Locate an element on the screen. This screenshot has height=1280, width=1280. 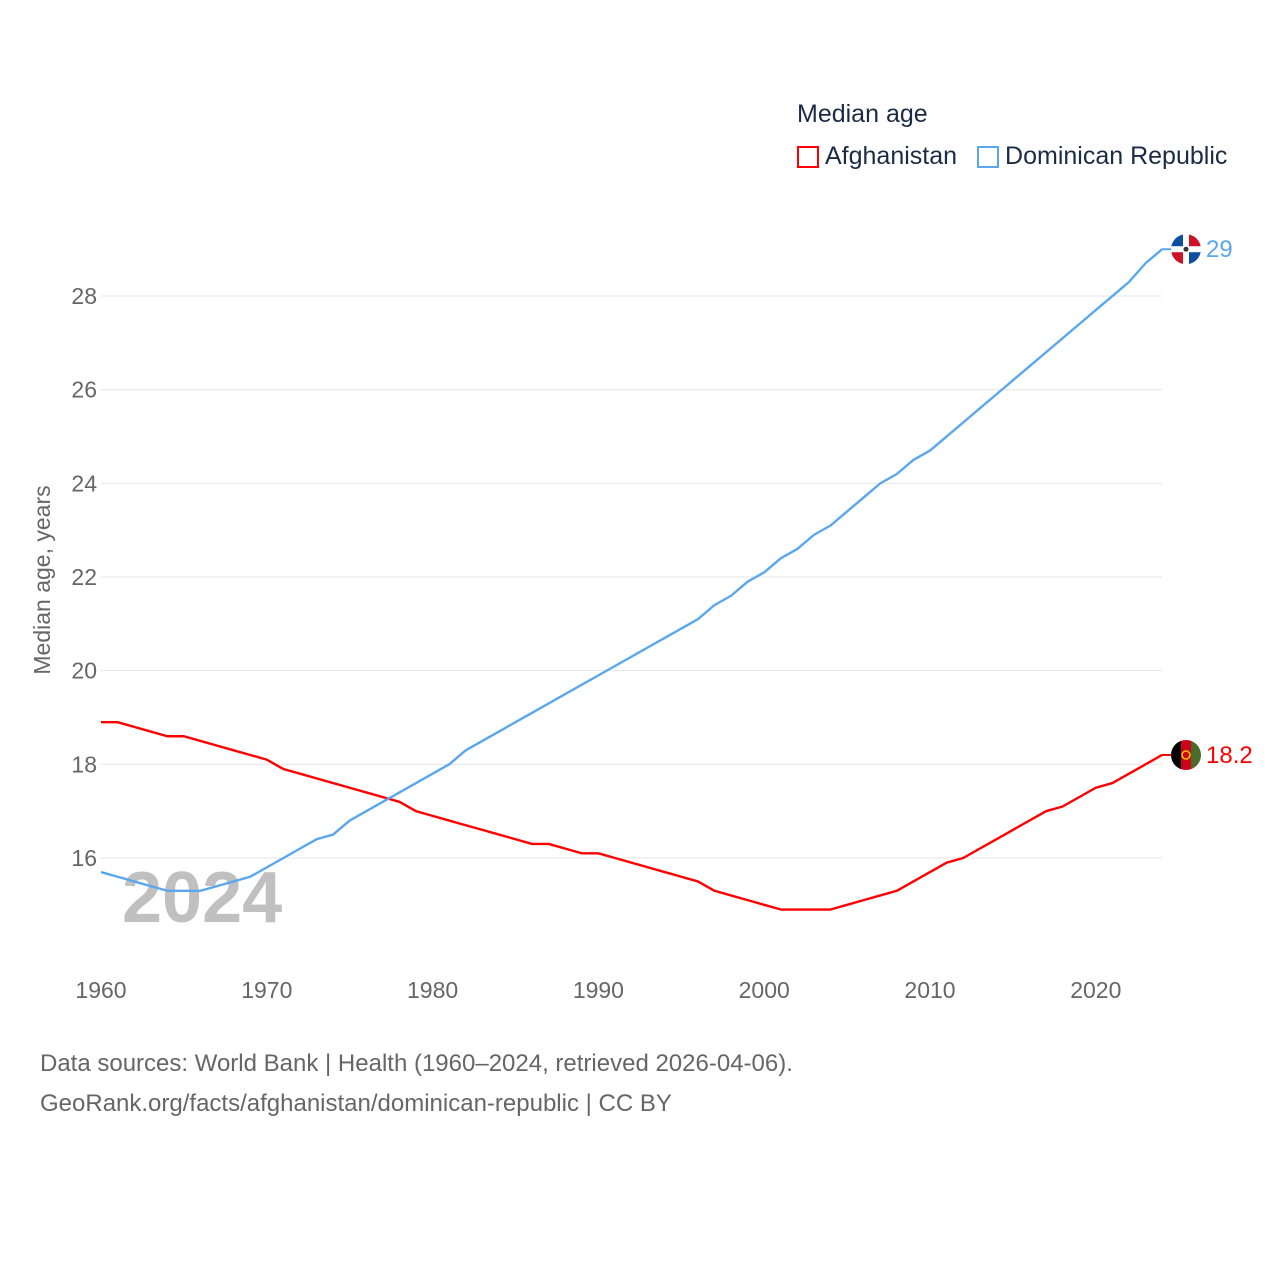
y-tick-label: 20 is located at coordinates (84, 671).